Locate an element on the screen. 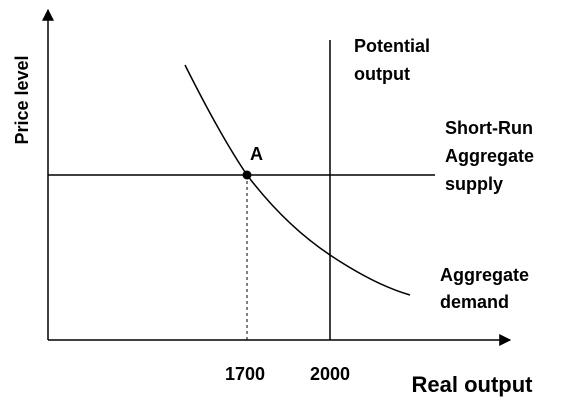  point-a is located at coordinates (247, 175).